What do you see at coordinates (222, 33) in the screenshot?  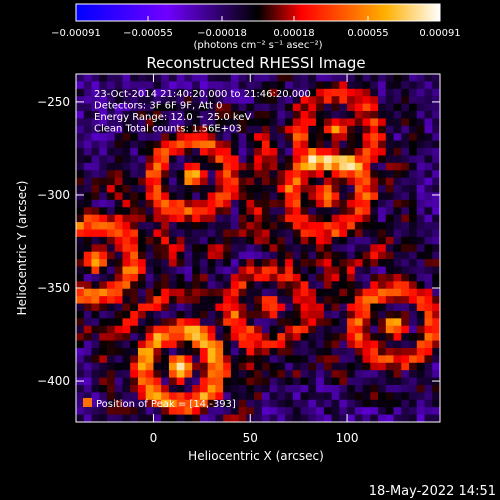 I see `colorbar-tick-label: −0.00018` at bounding box center [222, 33].